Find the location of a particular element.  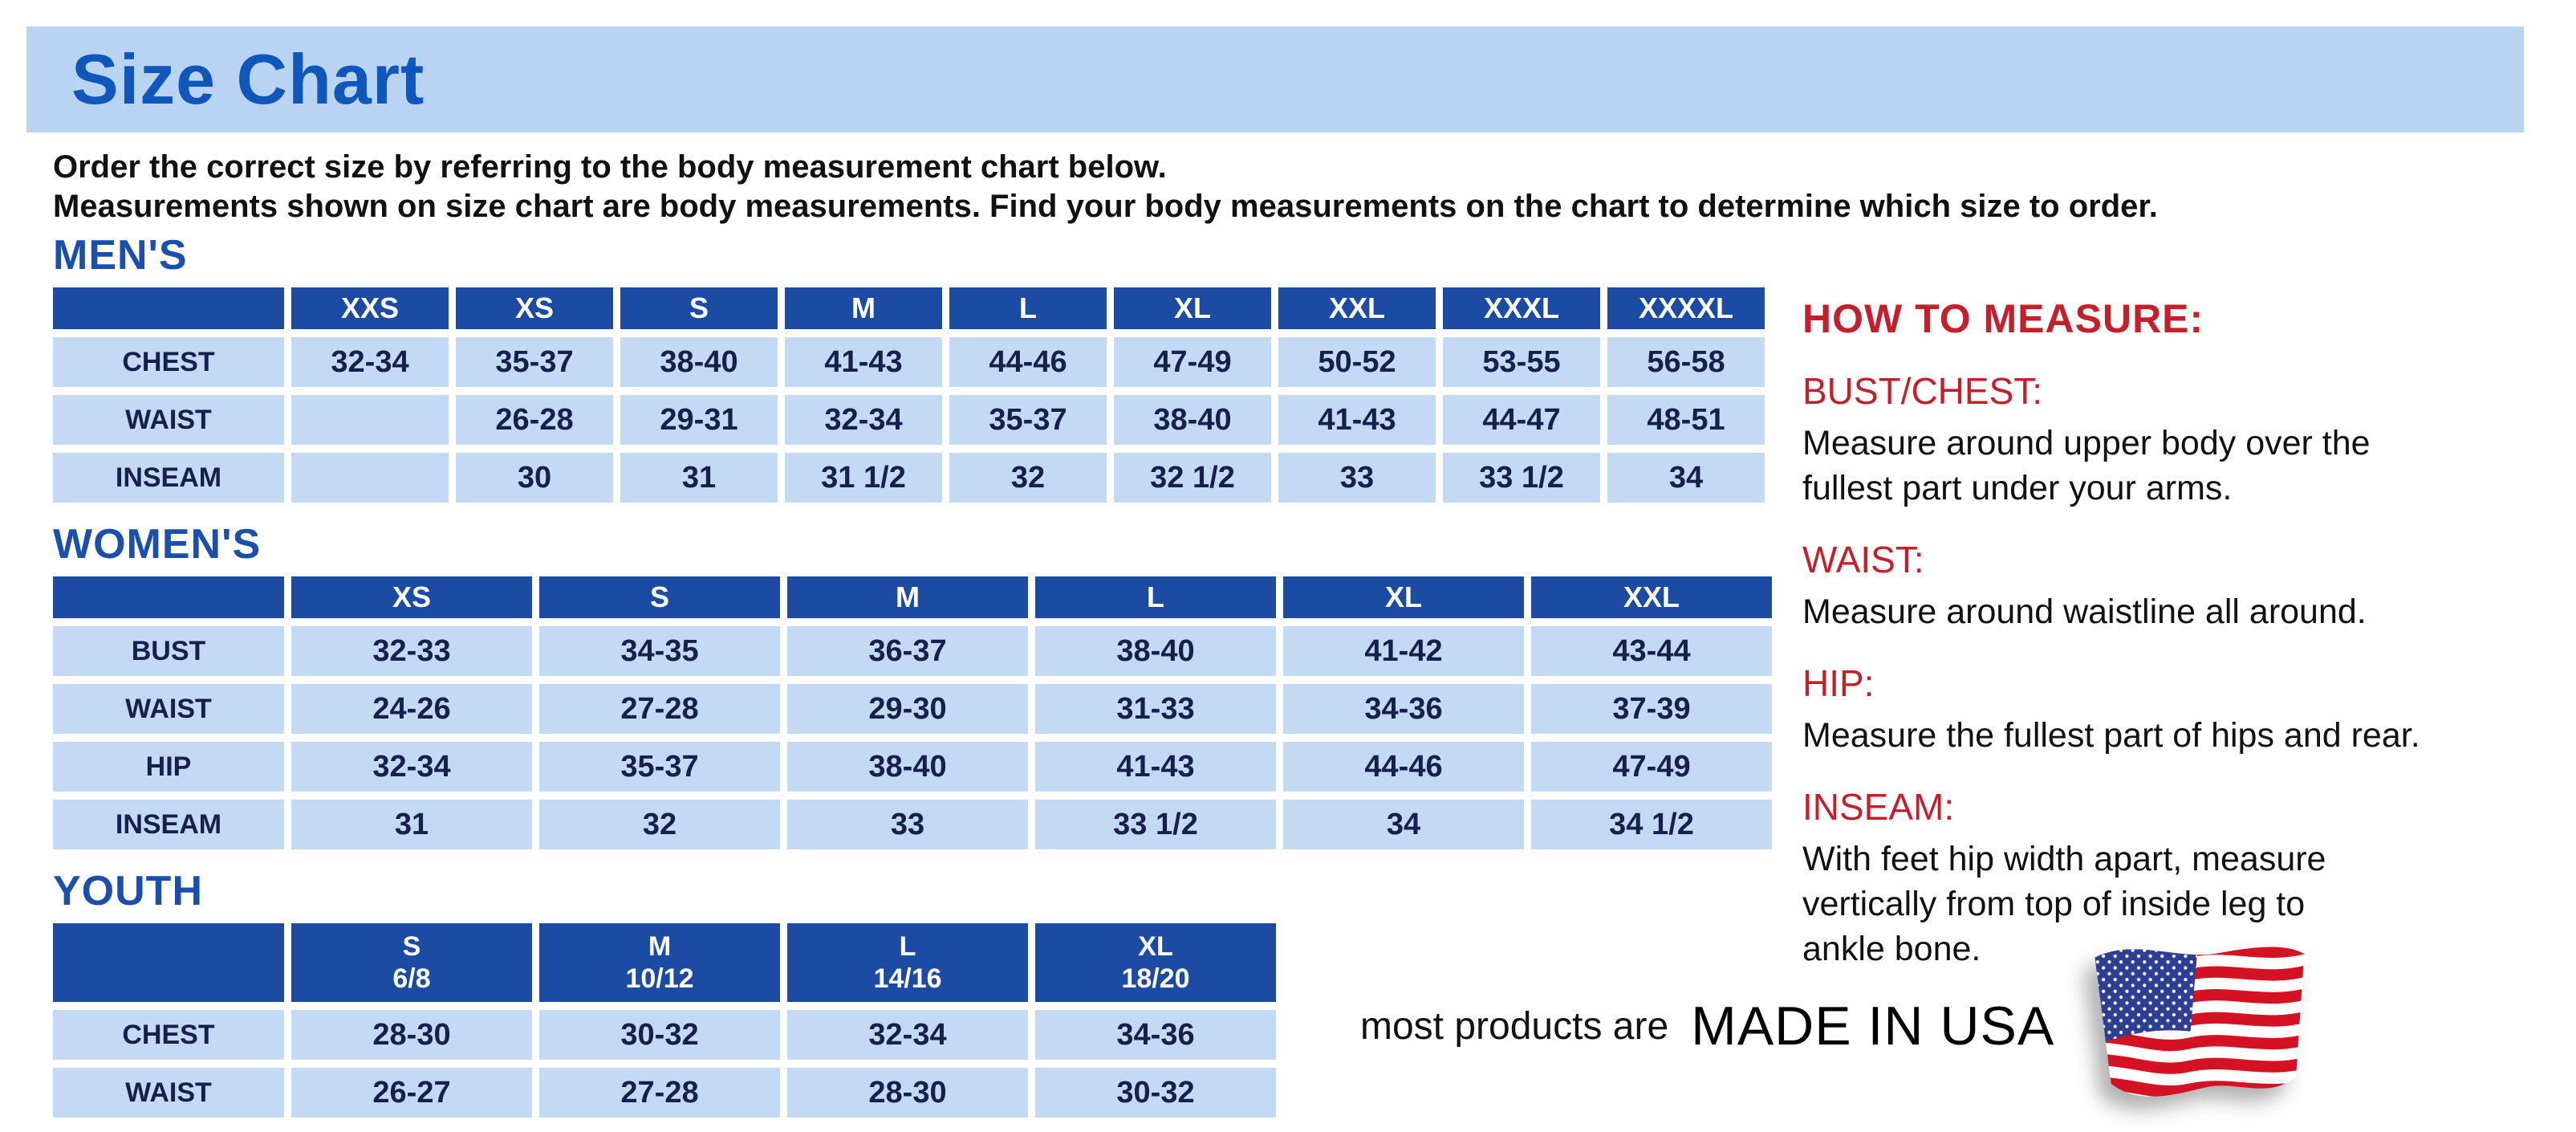

header-cell: XXXL is located at coordinates (1521, 308).